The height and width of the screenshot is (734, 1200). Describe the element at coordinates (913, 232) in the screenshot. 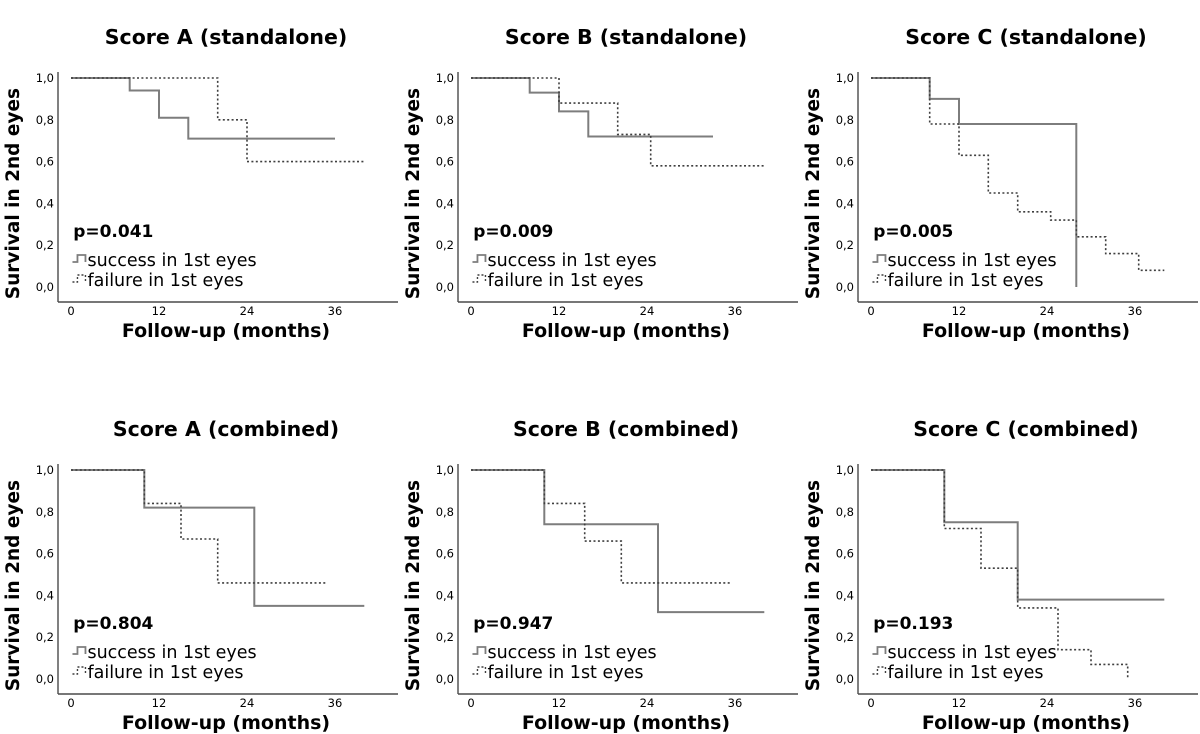

I see `p-value-label: p=0.005` at that location.